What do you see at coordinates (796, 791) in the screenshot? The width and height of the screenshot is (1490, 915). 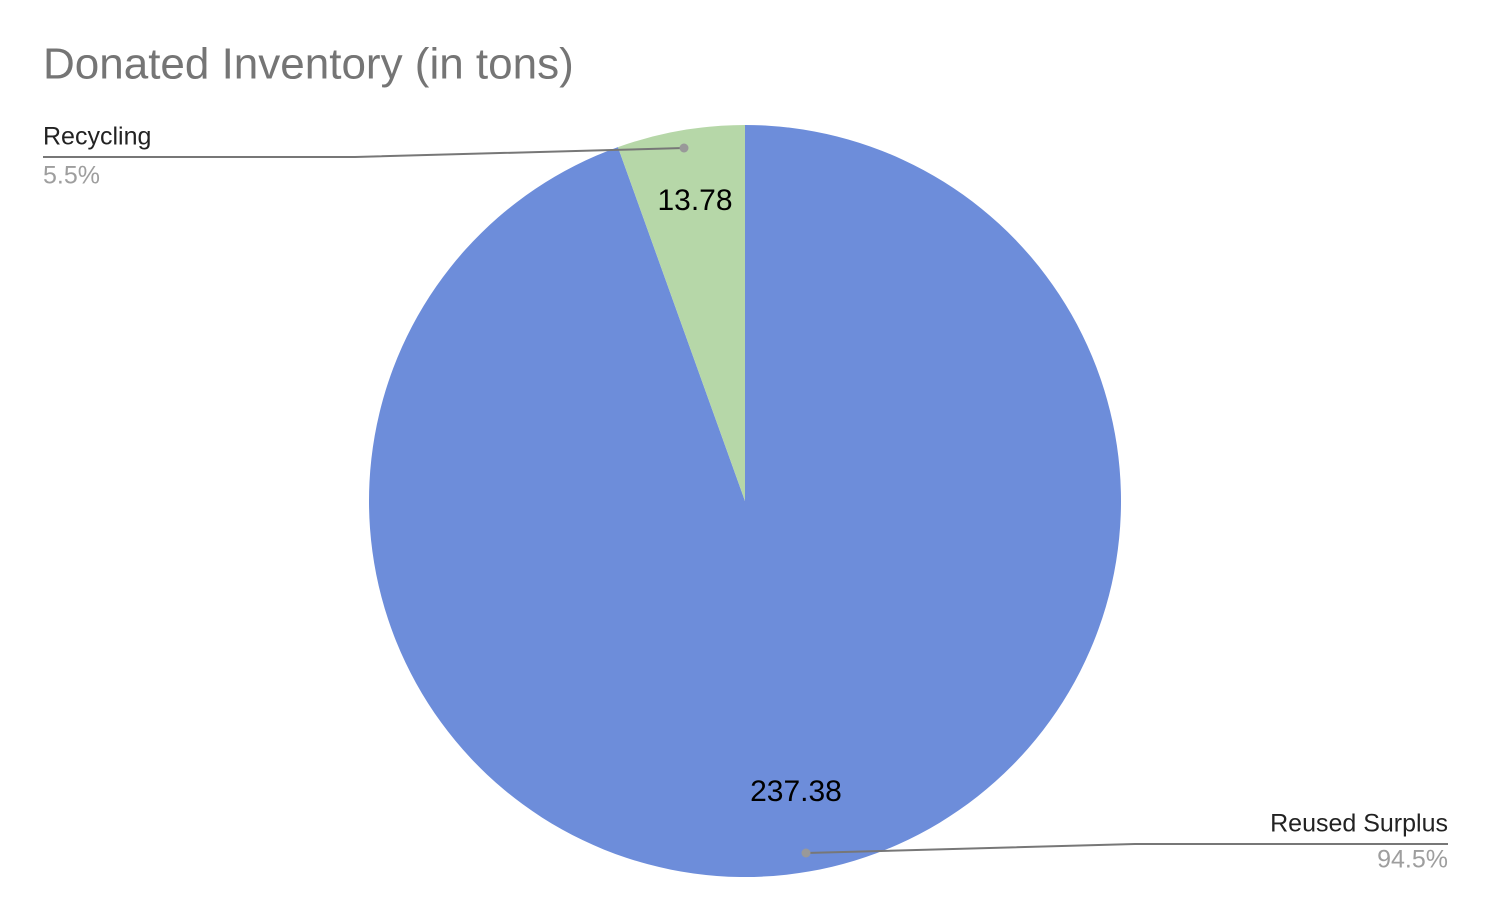 I see `value-label: 237.38` at bounding box center [796, 791].